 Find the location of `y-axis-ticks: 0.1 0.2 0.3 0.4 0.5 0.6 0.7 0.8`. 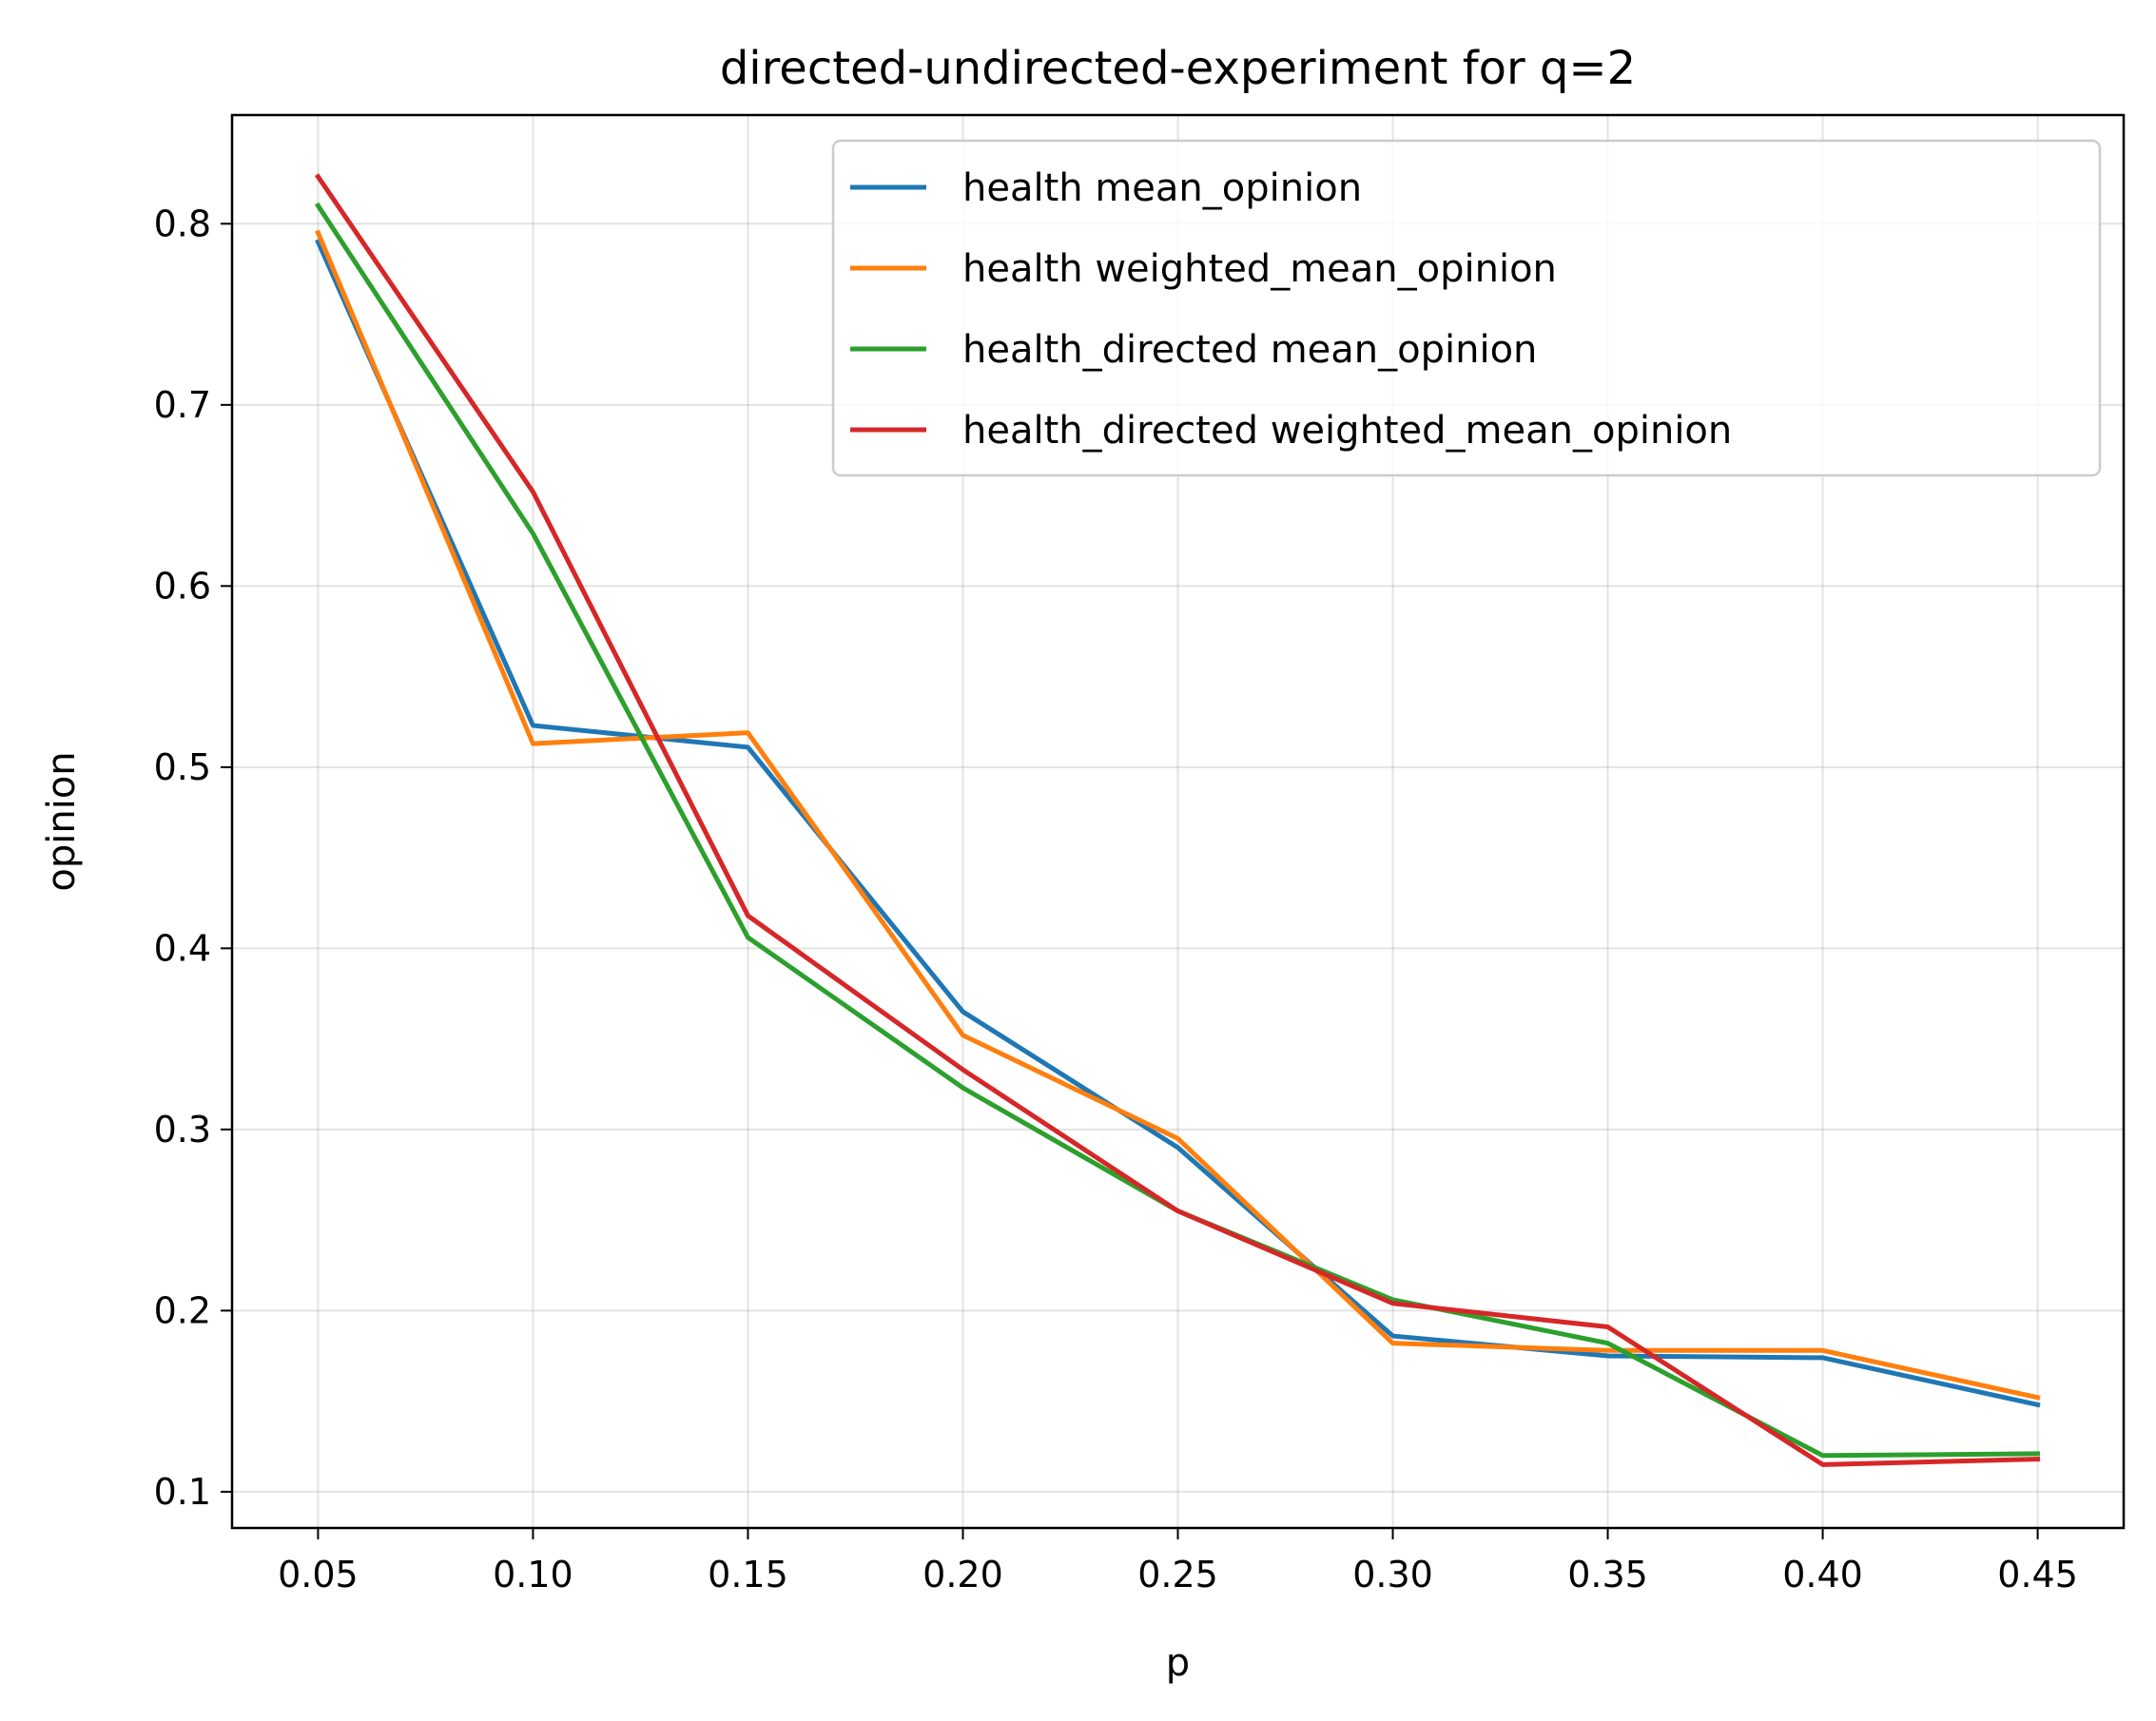

y-axis-ticks: 0.1 0.2 0.3 0.4 0.5 0.6 0.7 0.8 is located at coordinates (193, 858).